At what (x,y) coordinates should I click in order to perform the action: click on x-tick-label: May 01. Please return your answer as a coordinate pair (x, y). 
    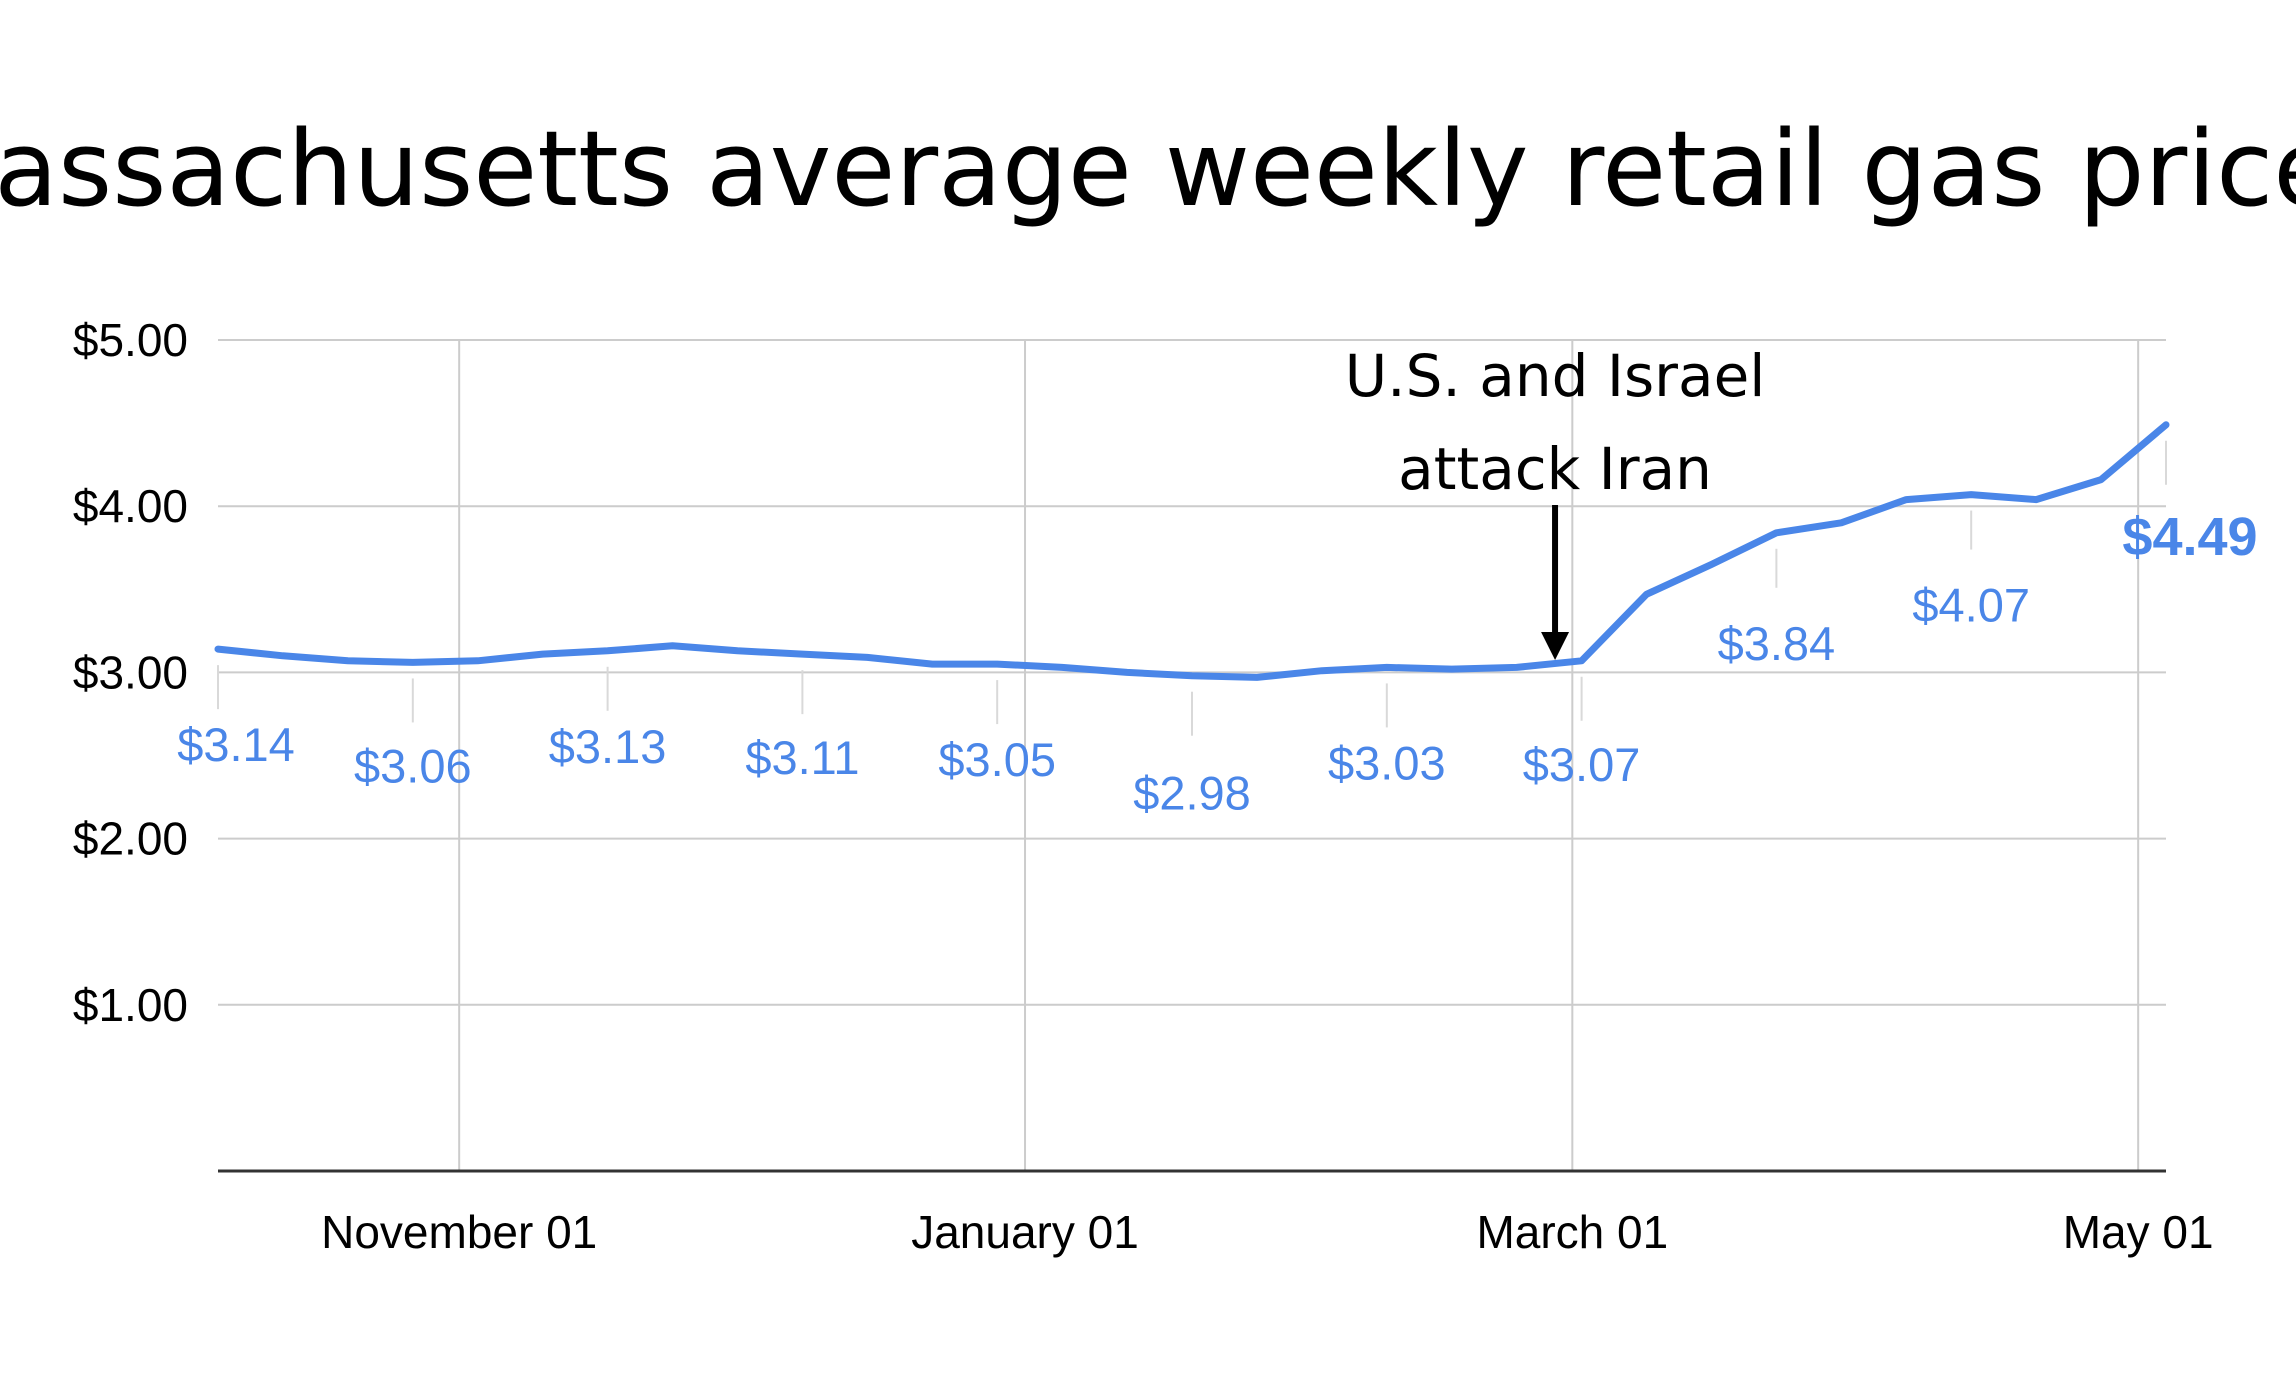
    Looking at the image, I should click on (2138, 1232).